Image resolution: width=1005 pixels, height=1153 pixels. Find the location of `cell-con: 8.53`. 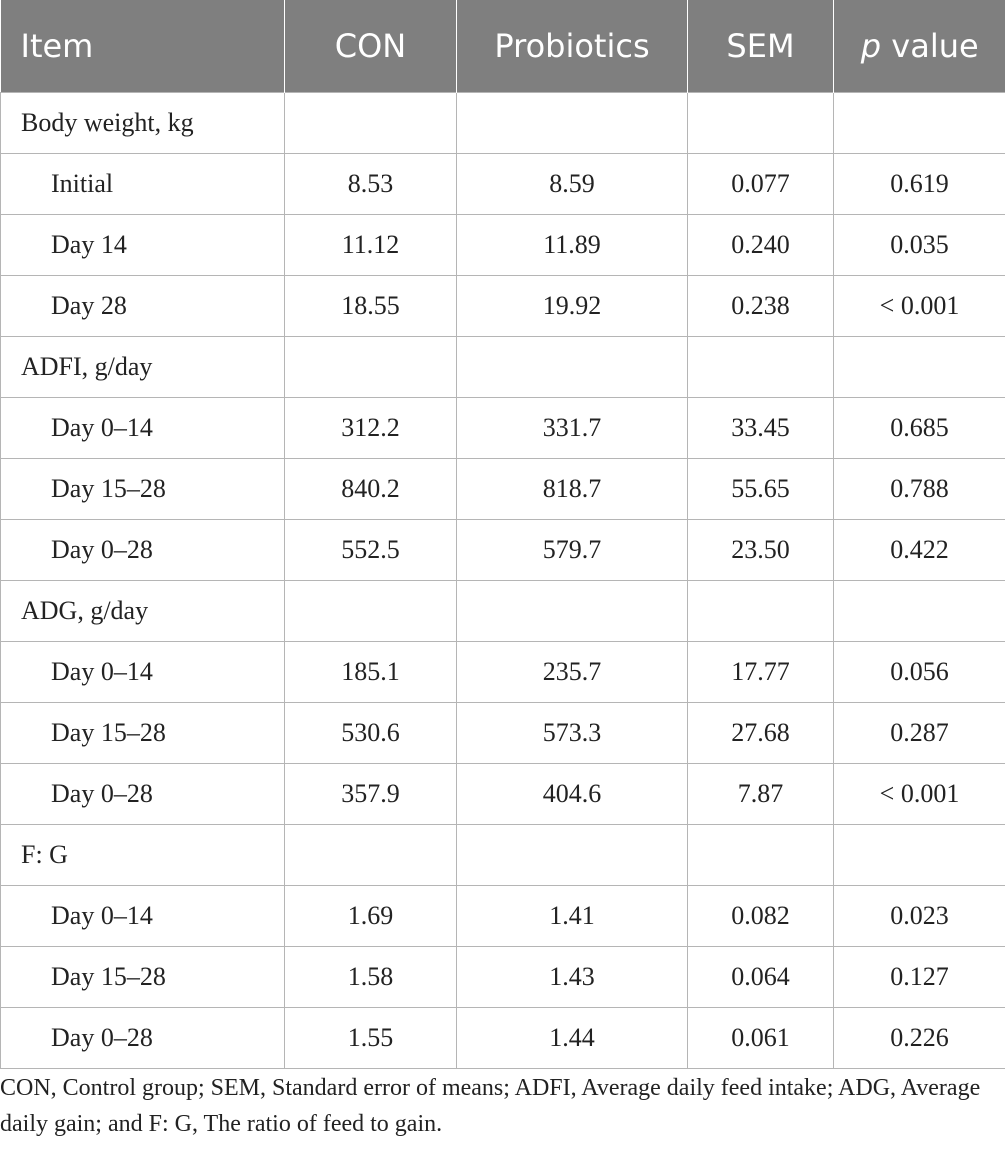

cell-con: 8.53 is located at coordinates (370, 184).